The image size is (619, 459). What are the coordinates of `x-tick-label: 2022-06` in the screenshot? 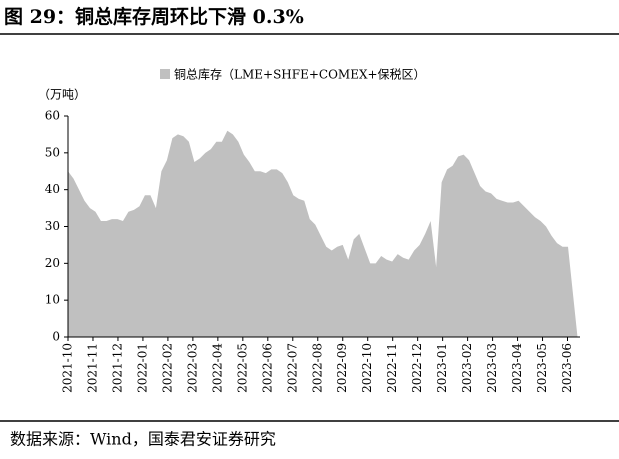 It's located at (267, 368).